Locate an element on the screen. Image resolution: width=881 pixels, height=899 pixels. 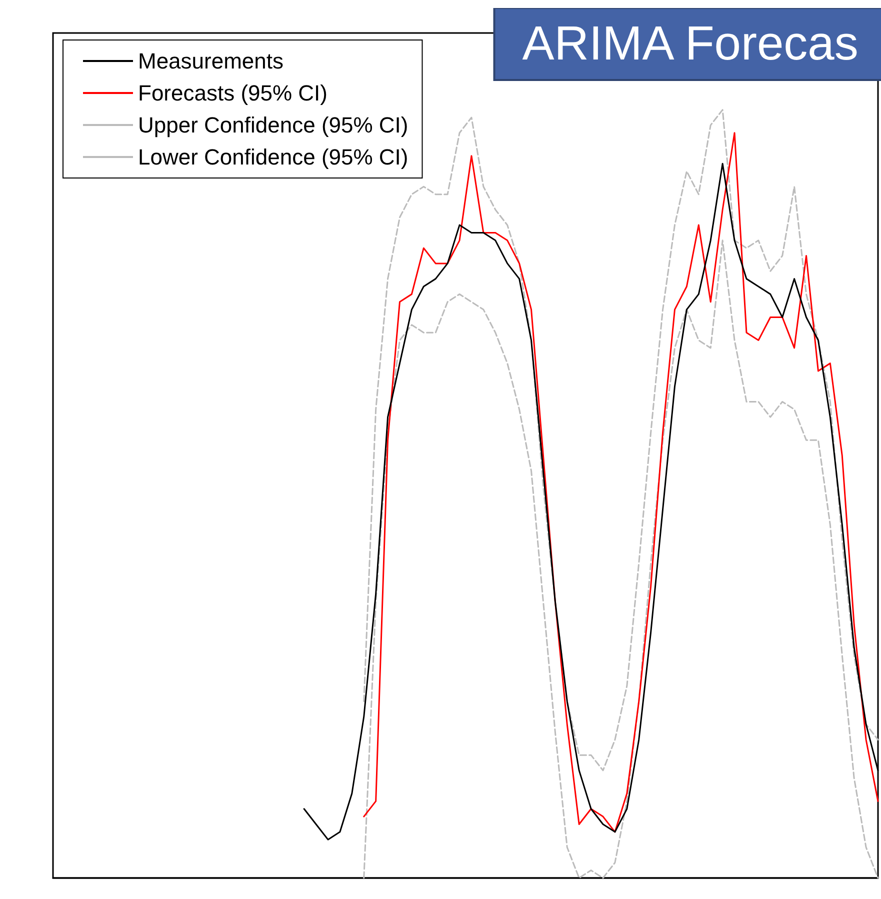
legend-label: Lower Confidence (95% CI) is located at coordinates (273, 157).